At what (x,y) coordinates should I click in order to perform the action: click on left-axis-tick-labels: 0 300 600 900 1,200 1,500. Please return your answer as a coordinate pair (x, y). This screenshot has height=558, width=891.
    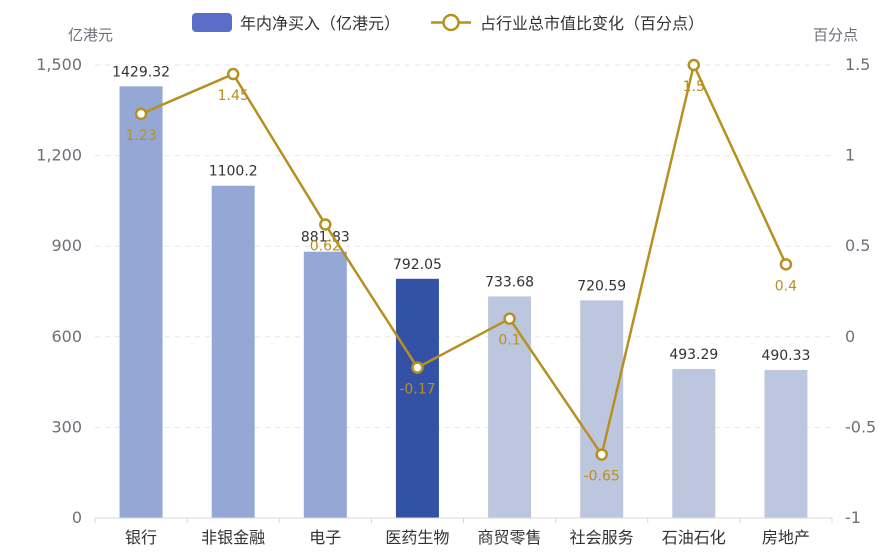
    Looking at the image, I should click on (59, 291).